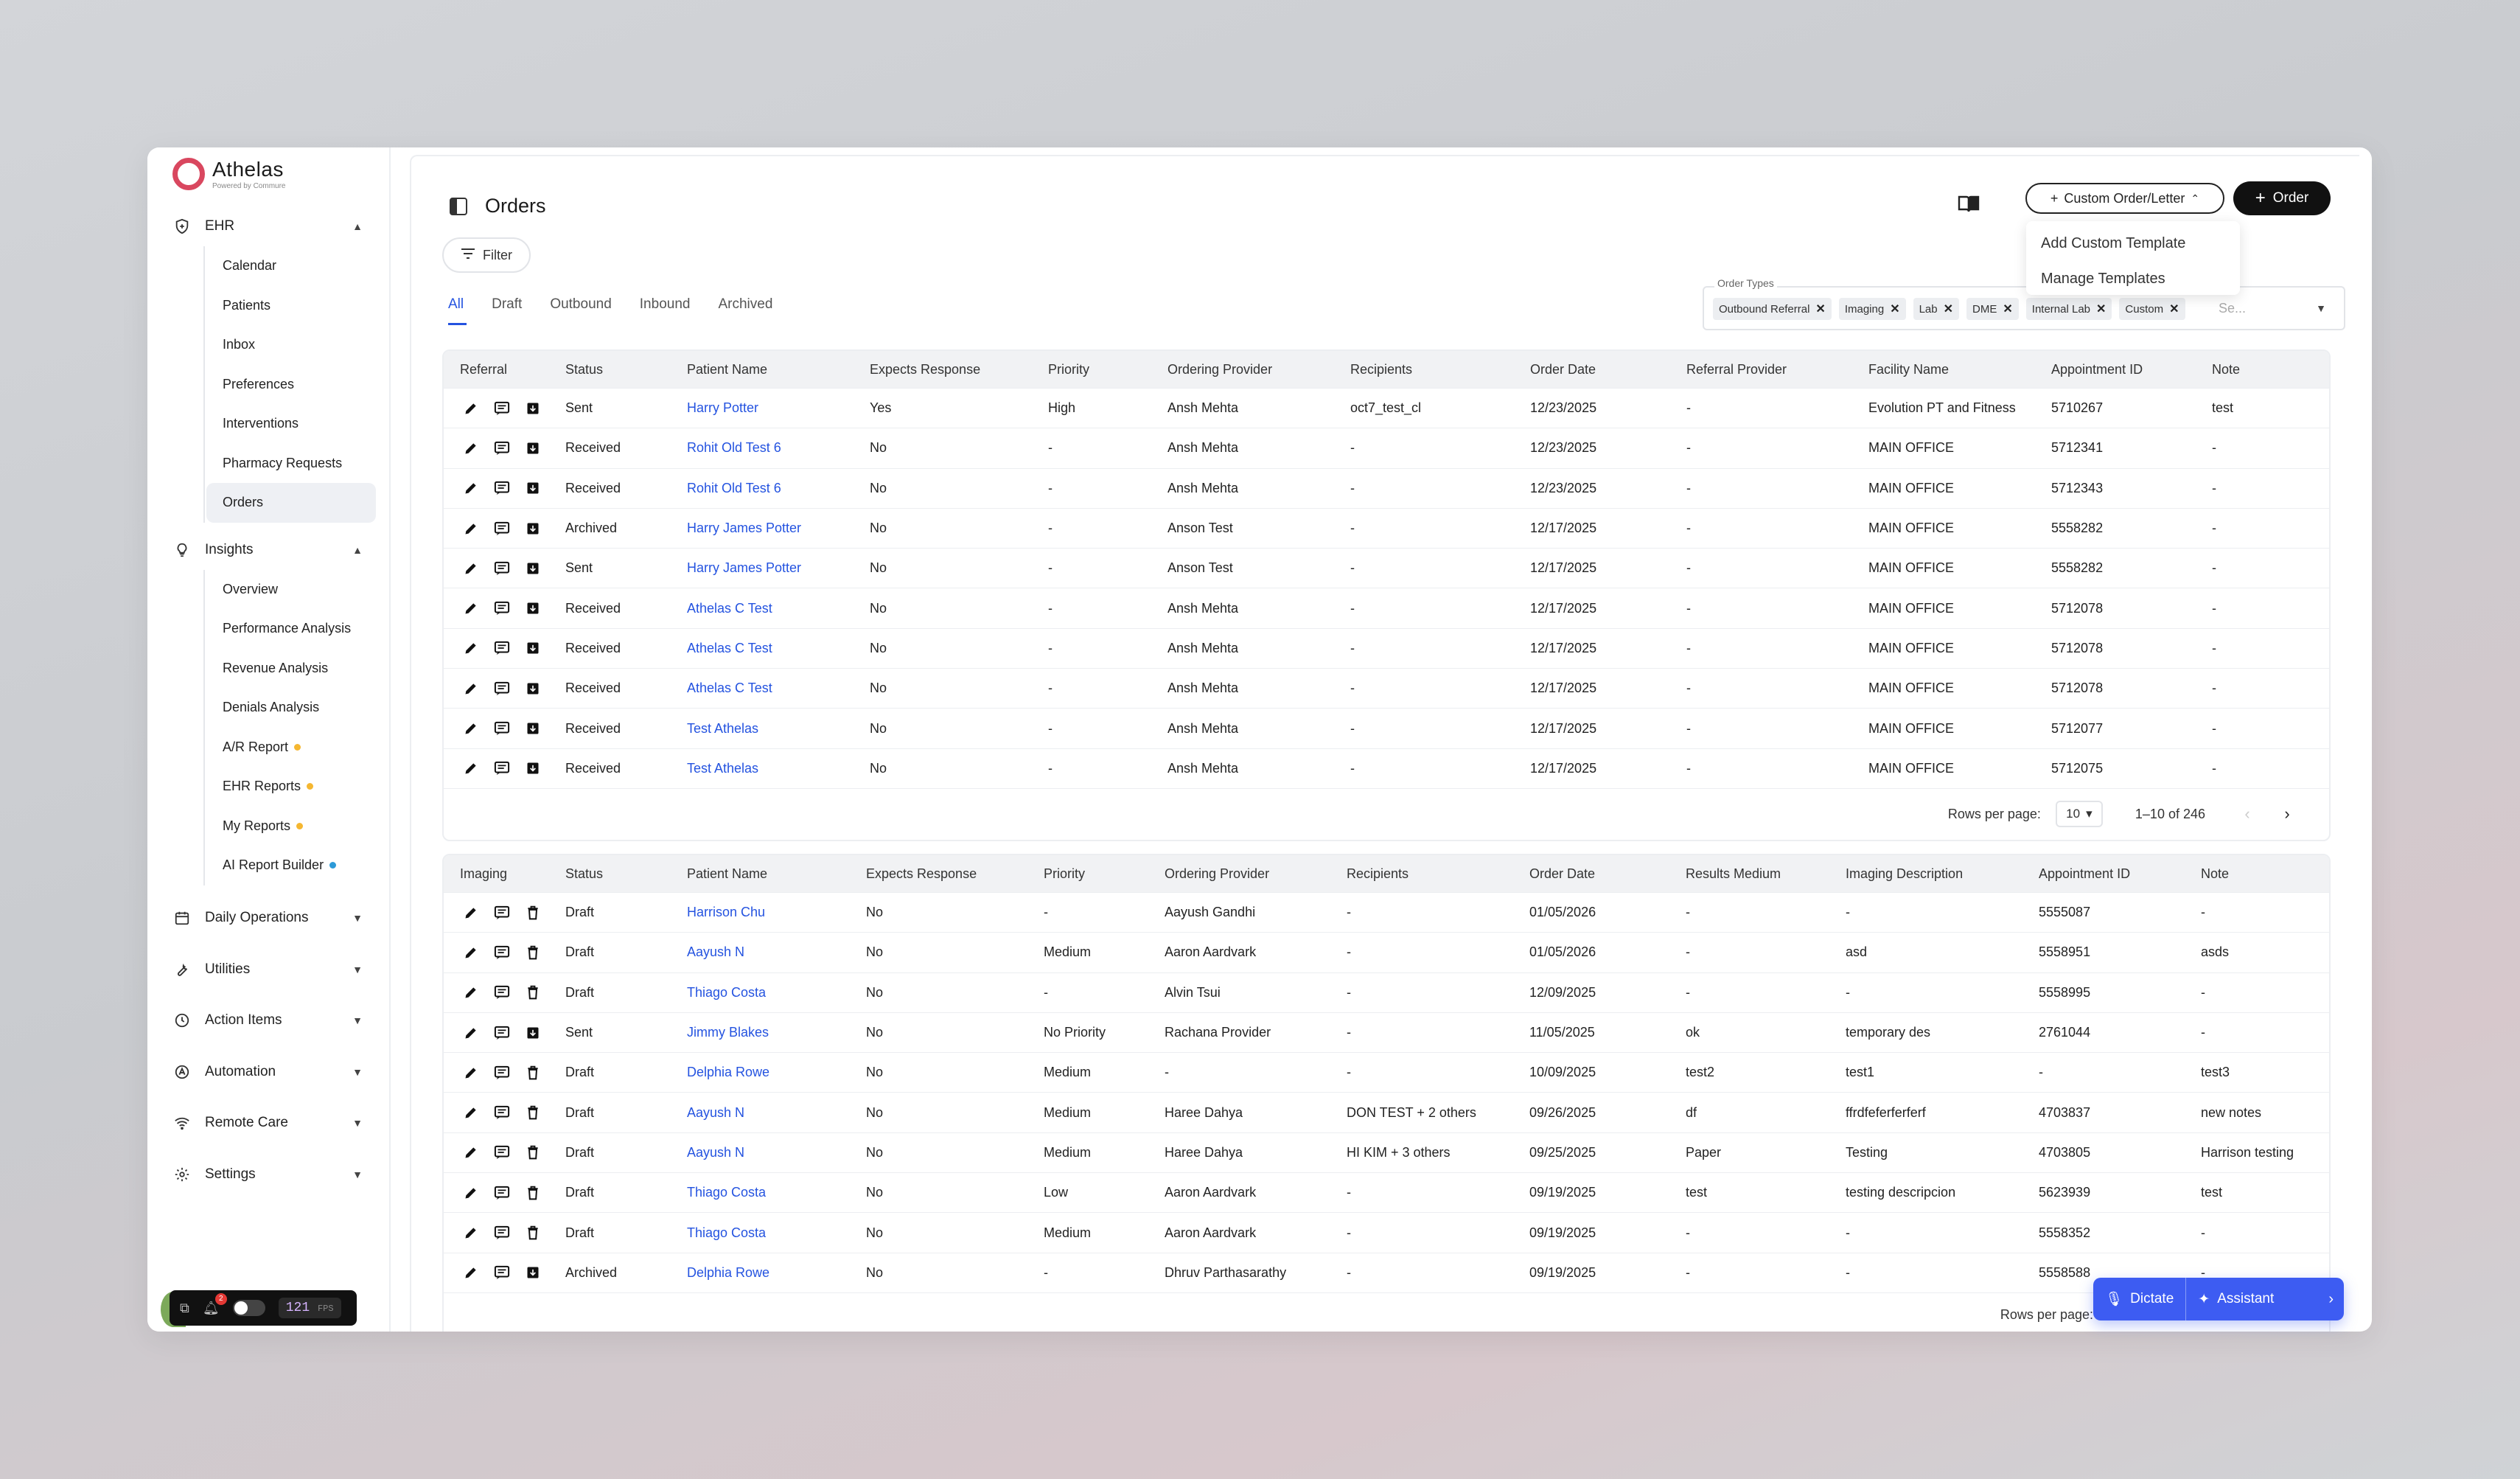 This screenshot has height=1479, width=2520. I want to click on sidebar-section-daily-operations: Daily Operations ▼, so click(269, 918).